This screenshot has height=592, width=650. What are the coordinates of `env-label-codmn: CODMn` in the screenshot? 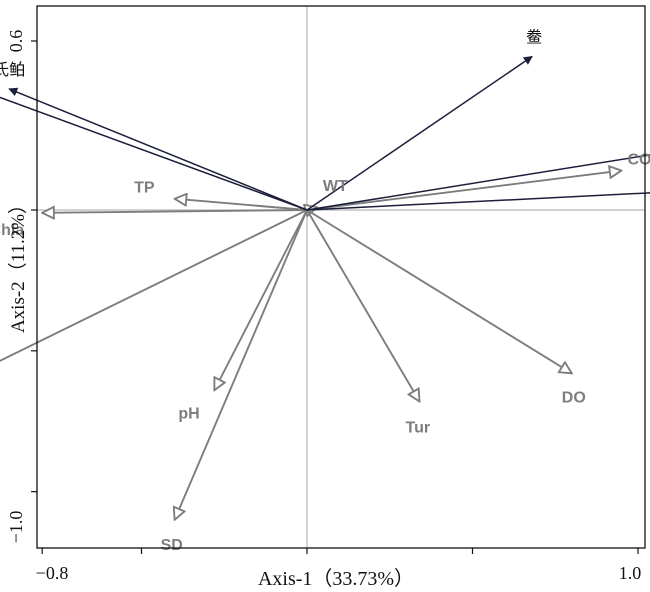 It's located at (638, 160).